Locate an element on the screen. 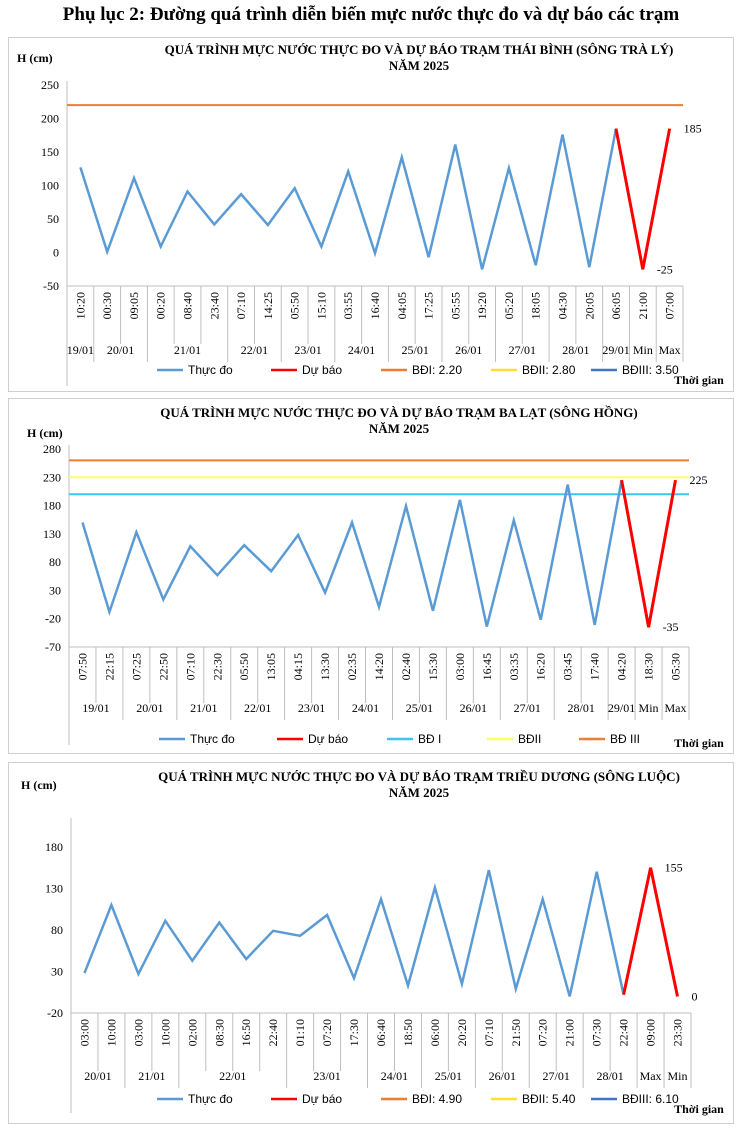 Image resolution: width=742 pixels, height=1130 pixels. x-tick-label: 00:20 is located at coordinates (161, 305).